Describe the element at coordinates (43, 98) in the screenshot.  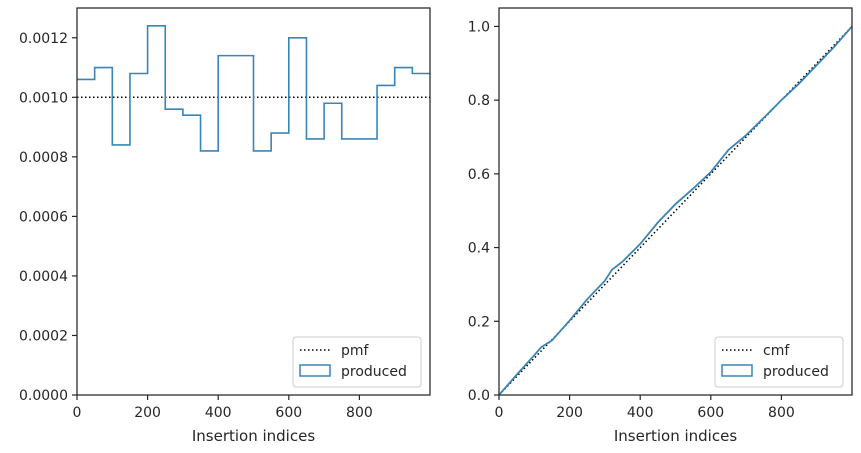
I see `left-y-tick-label: 0.0010` at that location.